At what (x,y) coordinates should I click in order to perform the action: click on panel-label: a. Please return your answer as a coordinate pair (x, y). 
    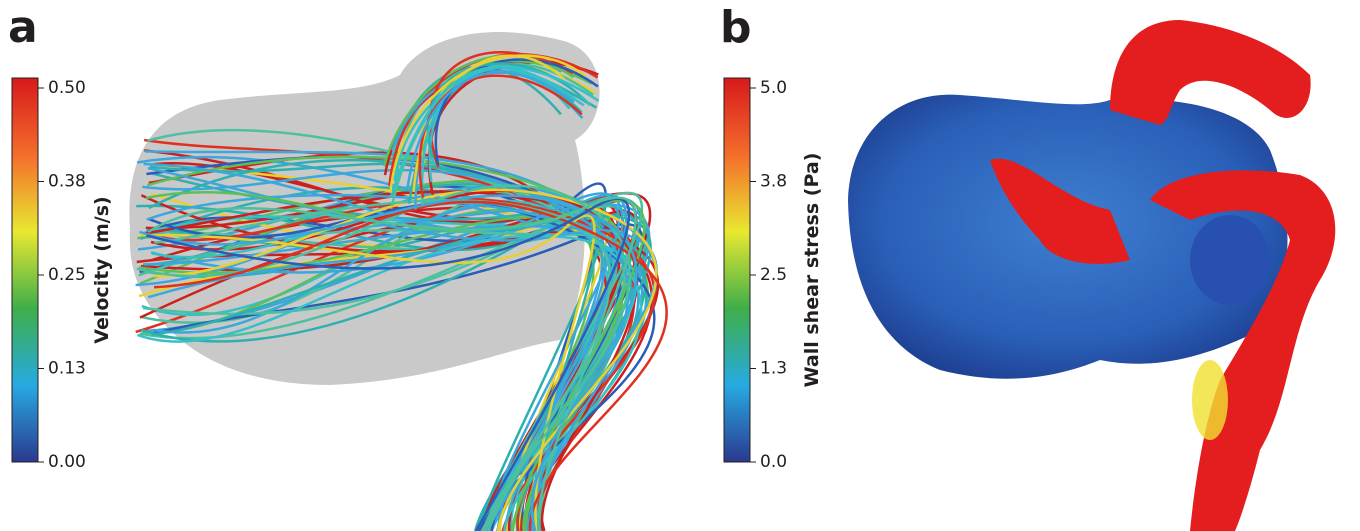
    Looking at the image, I should click on (23, 27).